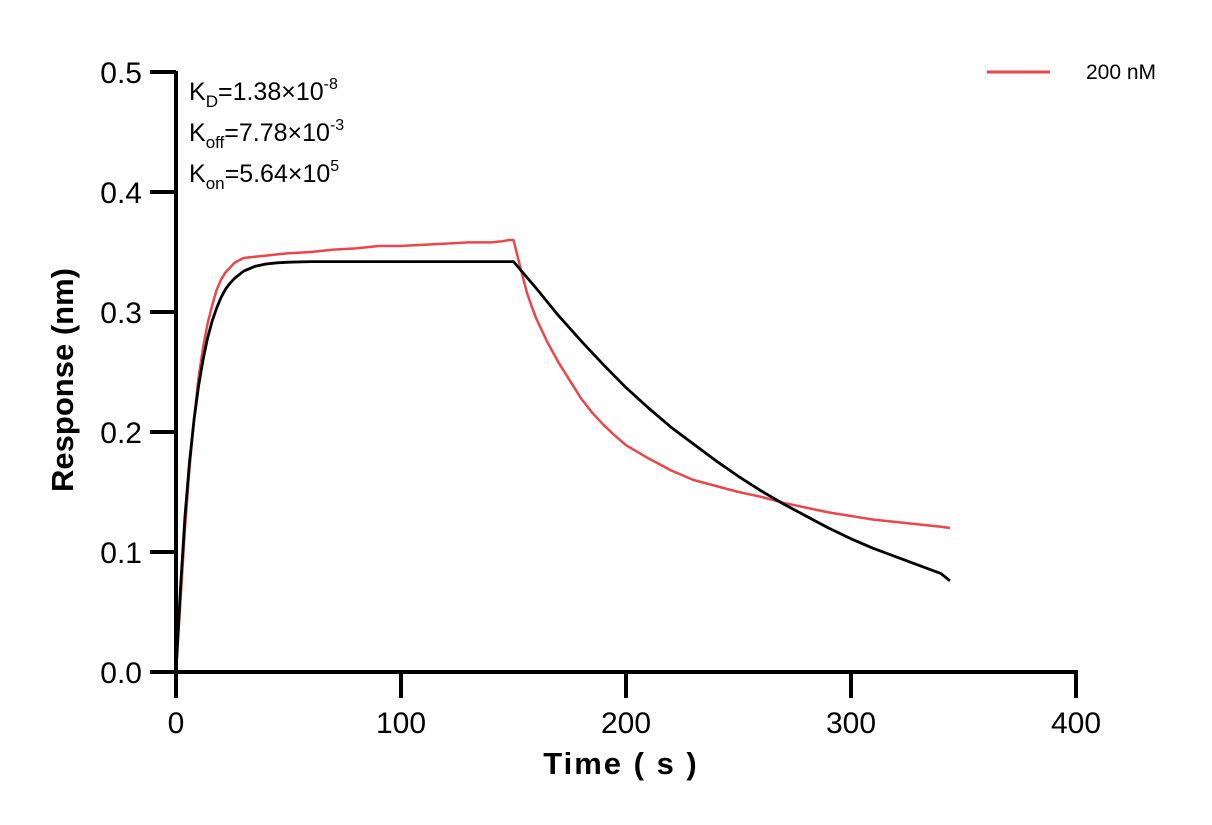  What do you see at coordinates (138, 373) in the screenshot?
I see `y-ticks: 0.0 0.1 0.2 0.3 0.4 0.5` at bounding box center [138, 373].